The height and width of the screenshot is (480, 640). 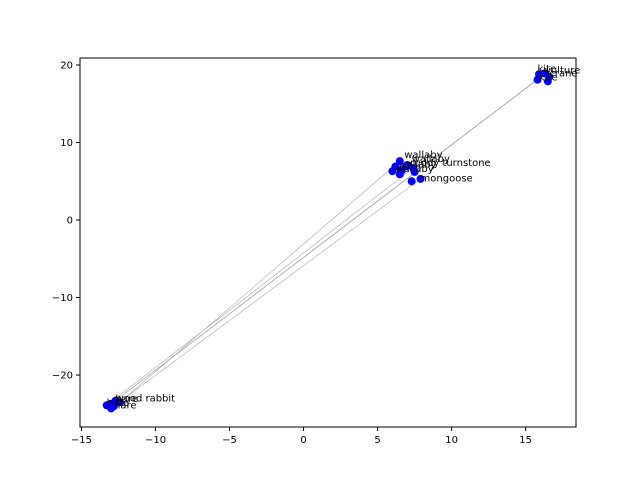 I want to click on x-tick-label: 0, so click(x=303, y=440).